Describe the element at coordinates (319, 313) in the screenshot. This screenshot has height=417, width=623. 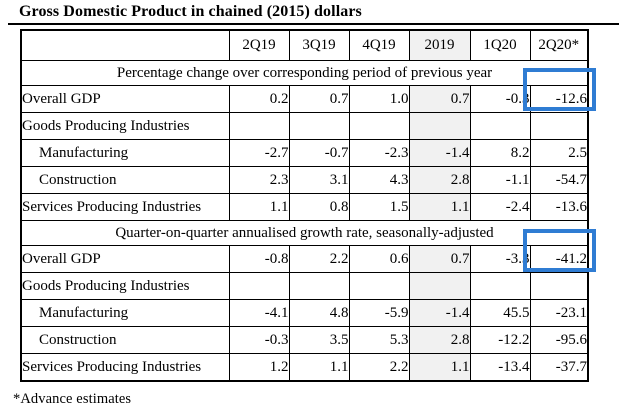
I see `value-cell: 4.8` at that location.